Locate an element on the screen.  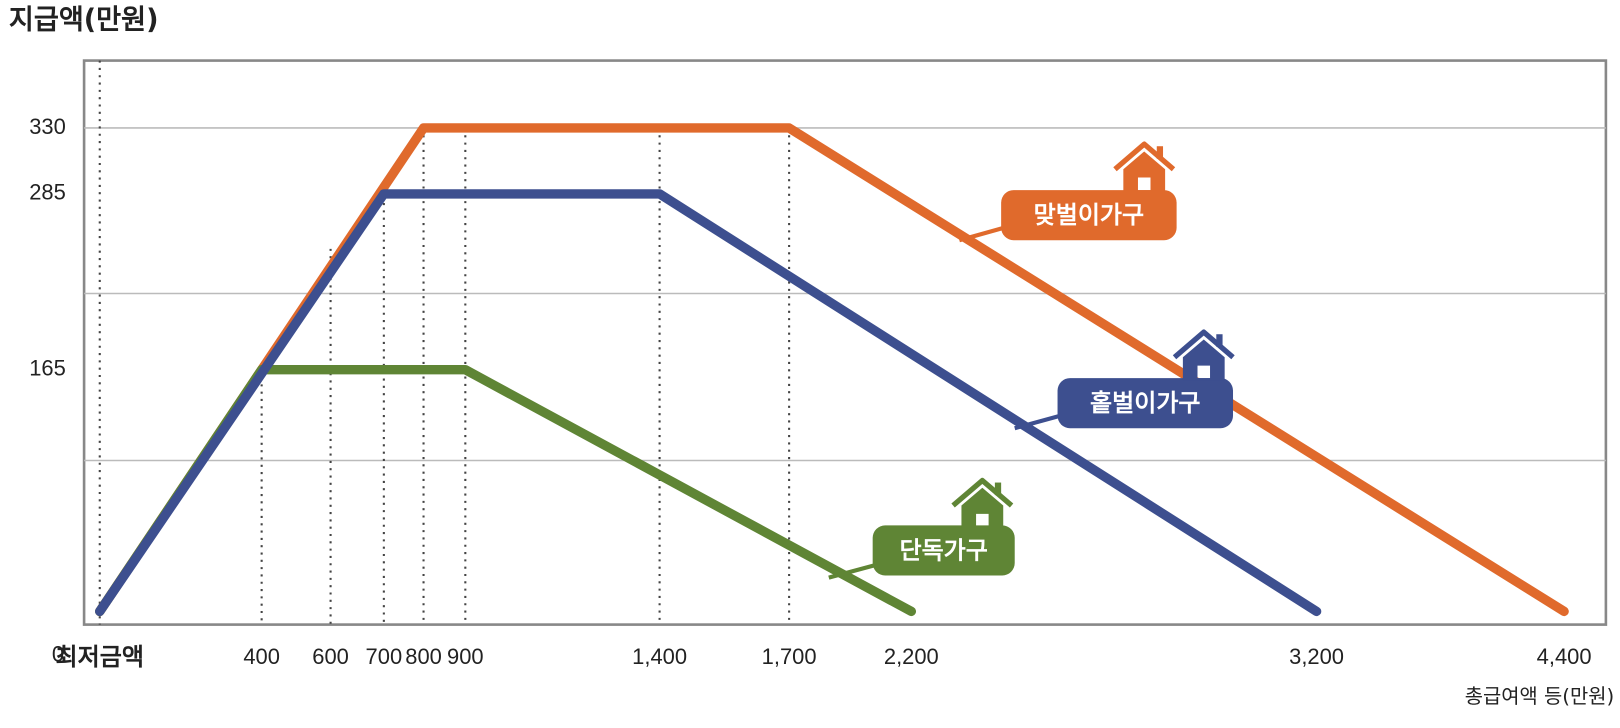
x-tick-label: 3,200 is located at coordinates (1316, 656).